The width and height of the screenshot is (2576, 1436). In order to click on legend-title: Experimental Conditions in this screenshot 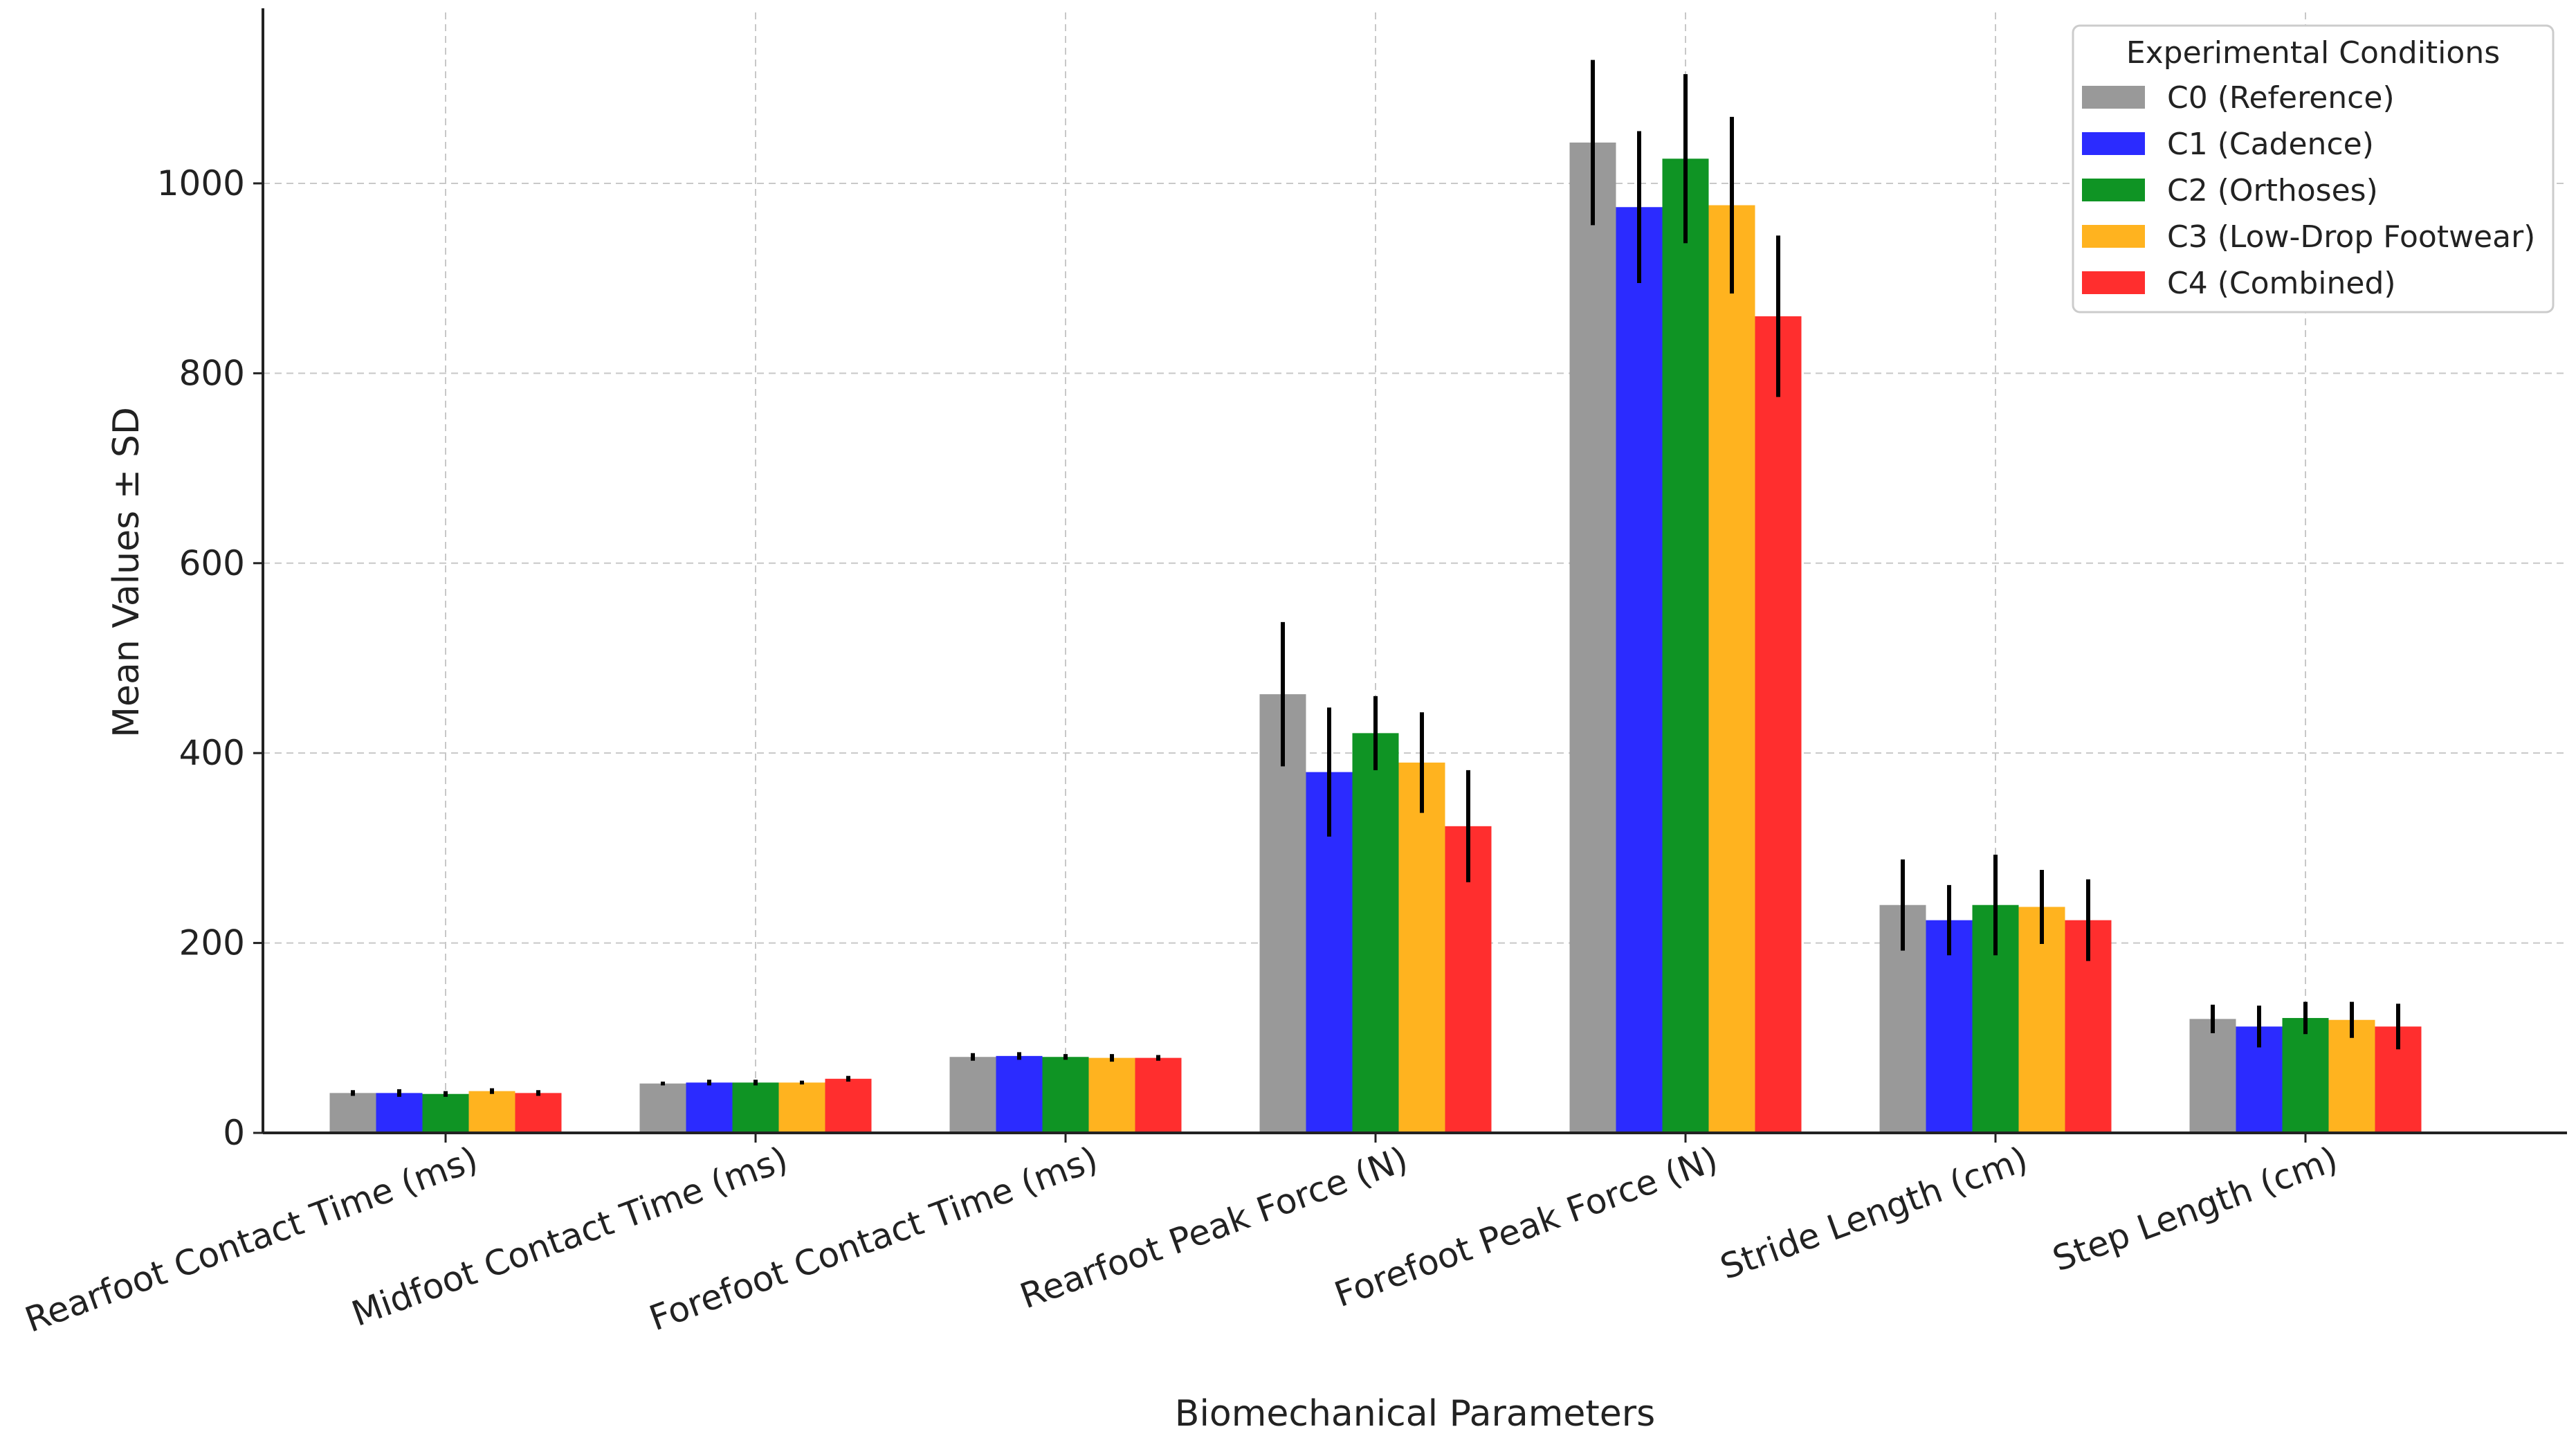, I will do `click(2313, 53)`.